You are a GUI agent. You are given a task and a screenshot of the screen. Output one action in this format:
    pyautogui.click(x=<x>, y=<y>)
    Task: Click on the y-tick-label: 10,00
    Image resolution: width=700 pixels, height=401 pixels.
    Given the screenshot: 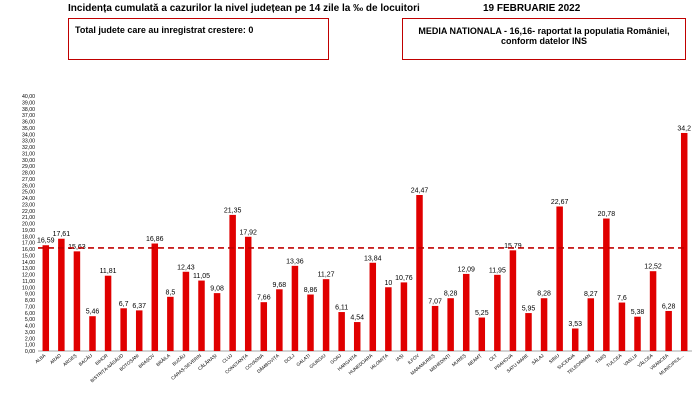 What is the action you would take?
    pyautogui.click(x=28, y=288)
    